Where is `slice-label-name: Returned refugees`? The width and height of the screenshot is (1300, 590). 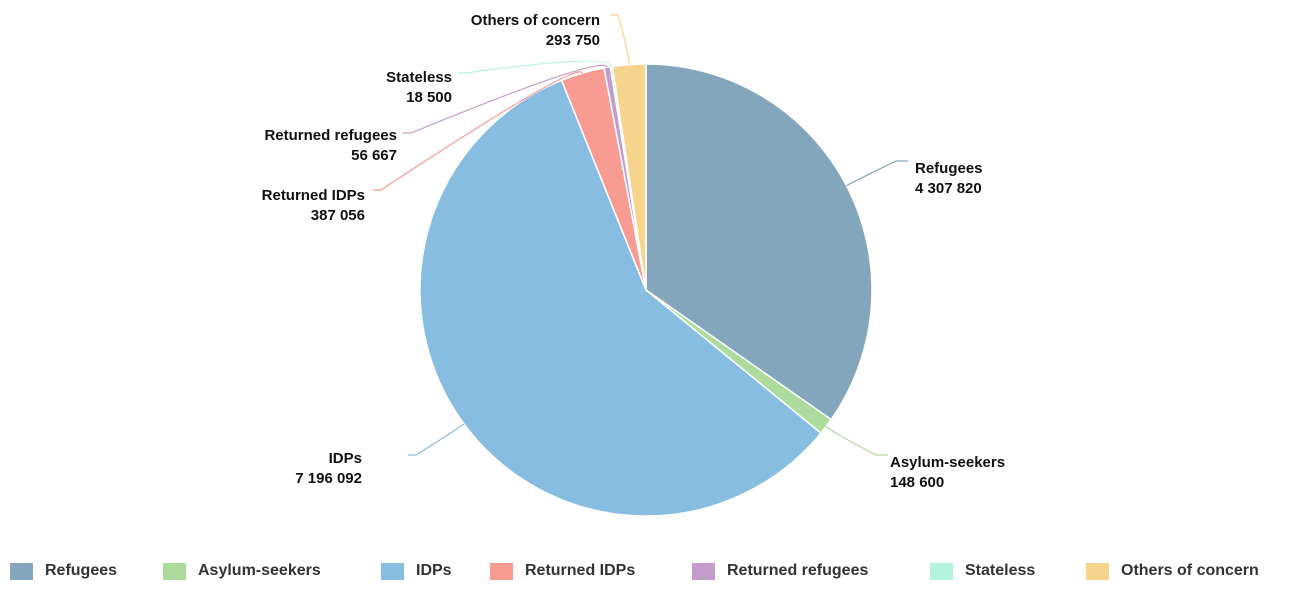 slice-label-name: Returned refugees is located at coordinates (330, 135).